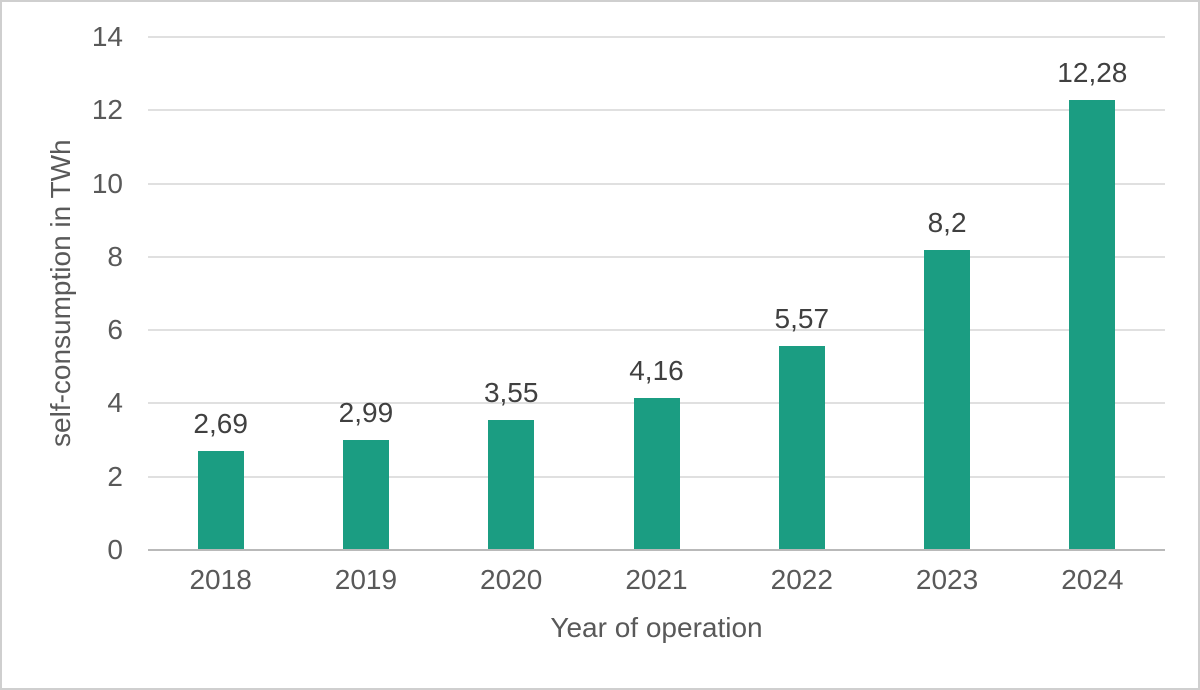  I want to click on y-tick-label-14: 14, so click(107, 36).